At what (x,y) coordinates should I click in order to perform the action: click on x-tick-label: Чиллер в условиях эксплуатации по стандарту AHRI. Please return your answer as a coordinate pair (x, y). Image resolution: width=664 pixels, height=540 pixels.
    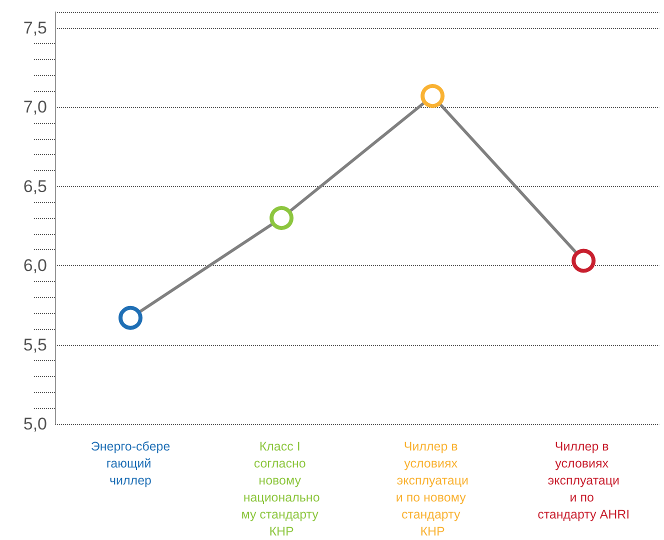
    Looking at the image, I should click on (584, 481).